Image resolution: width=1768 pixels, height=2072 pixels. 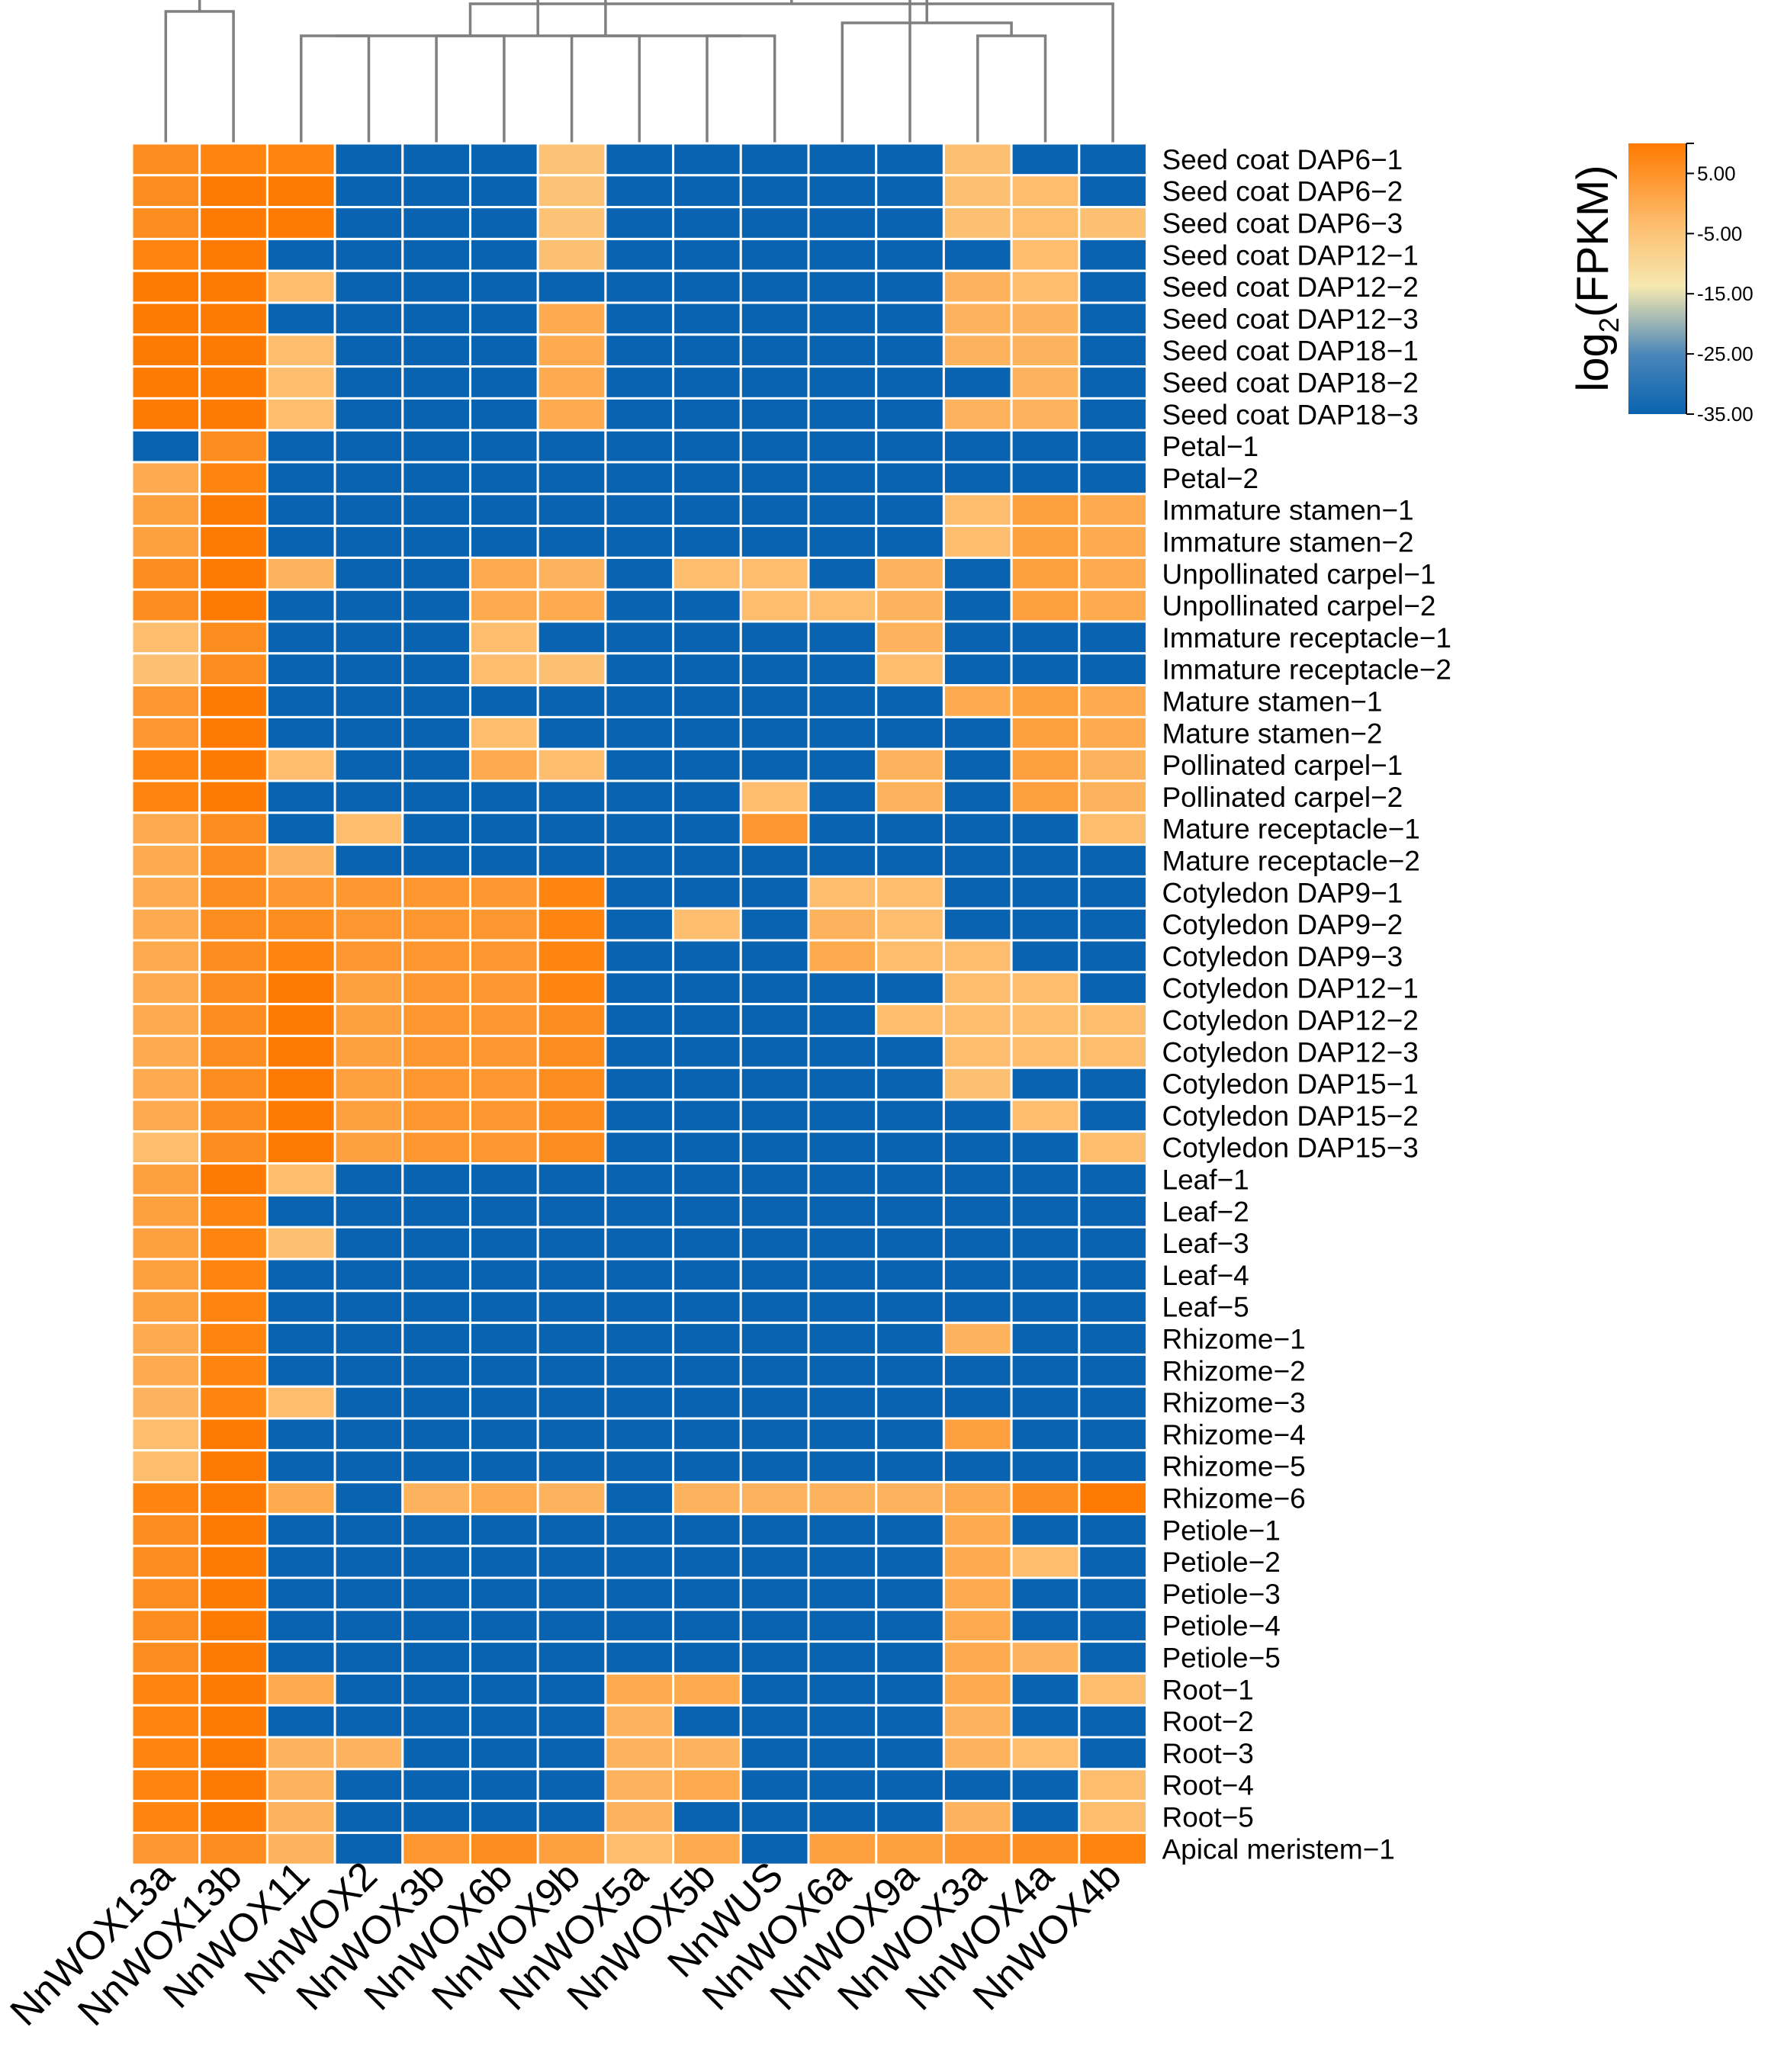 I want to click on legend-tick-label: -15.00, so click(x=1725, y=293).